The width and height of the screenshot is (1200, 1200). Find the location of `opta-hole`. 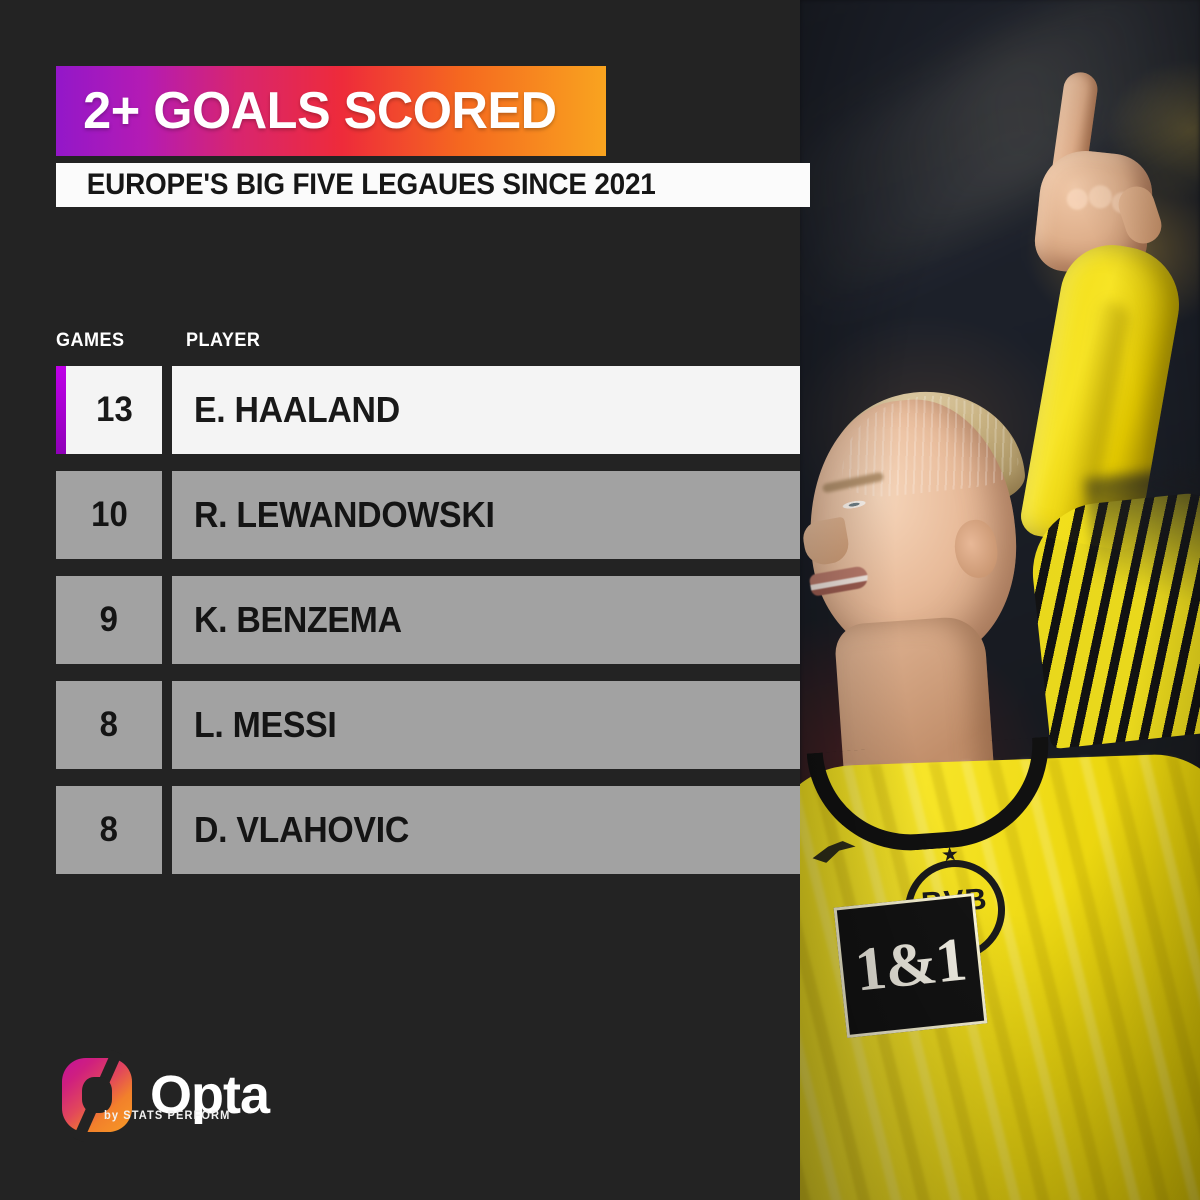

opta-hole is located at coordinates (97, 1095).